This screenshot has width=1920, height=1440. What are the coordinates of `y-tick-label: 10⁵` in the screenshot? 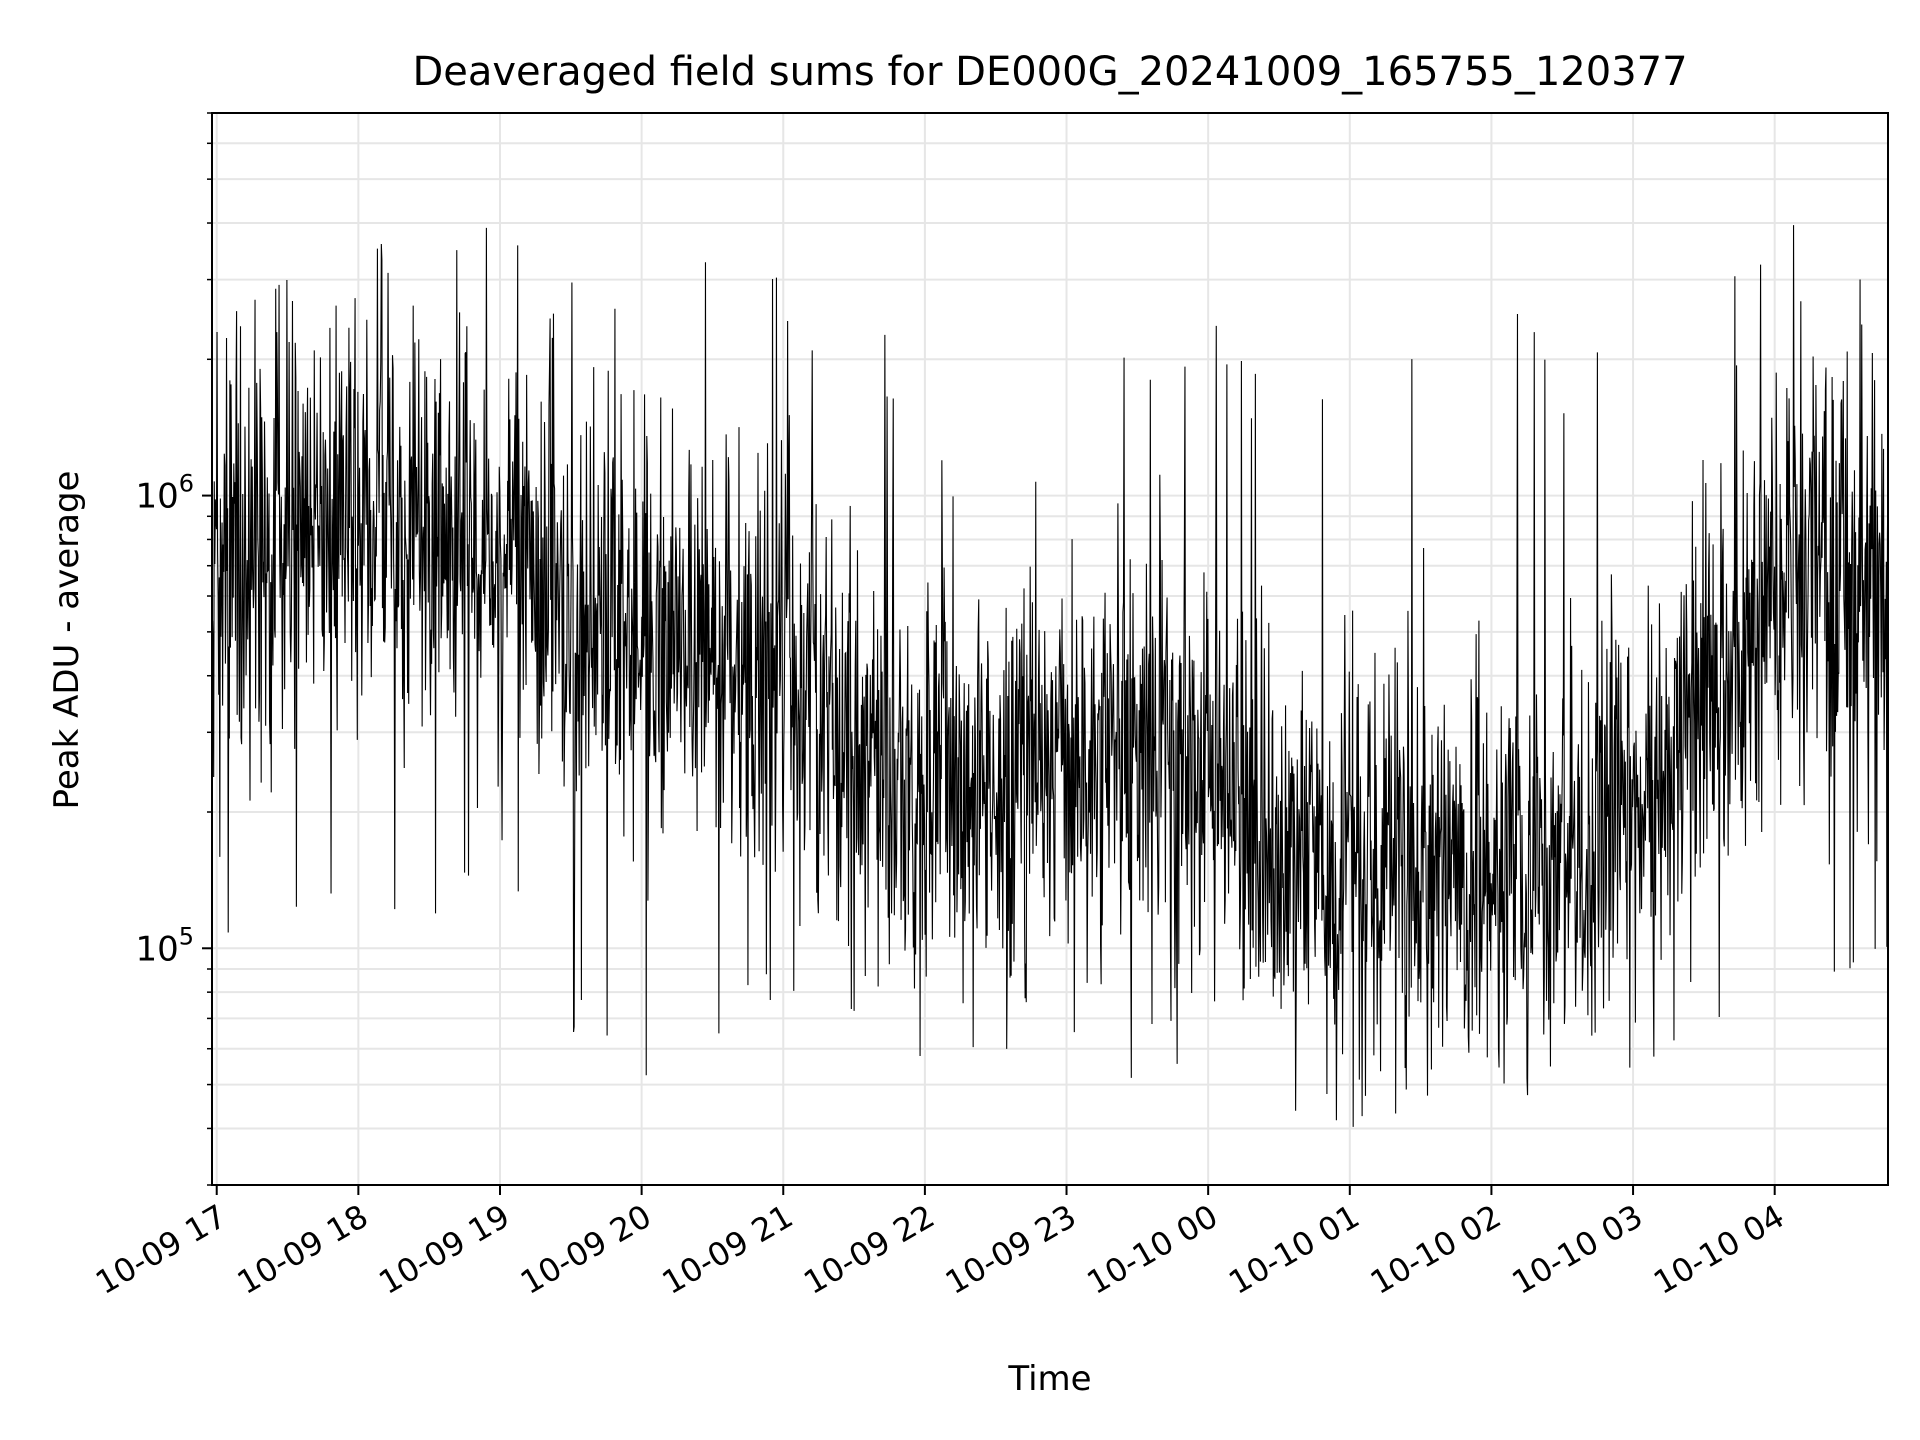 It's located at (164, 945).